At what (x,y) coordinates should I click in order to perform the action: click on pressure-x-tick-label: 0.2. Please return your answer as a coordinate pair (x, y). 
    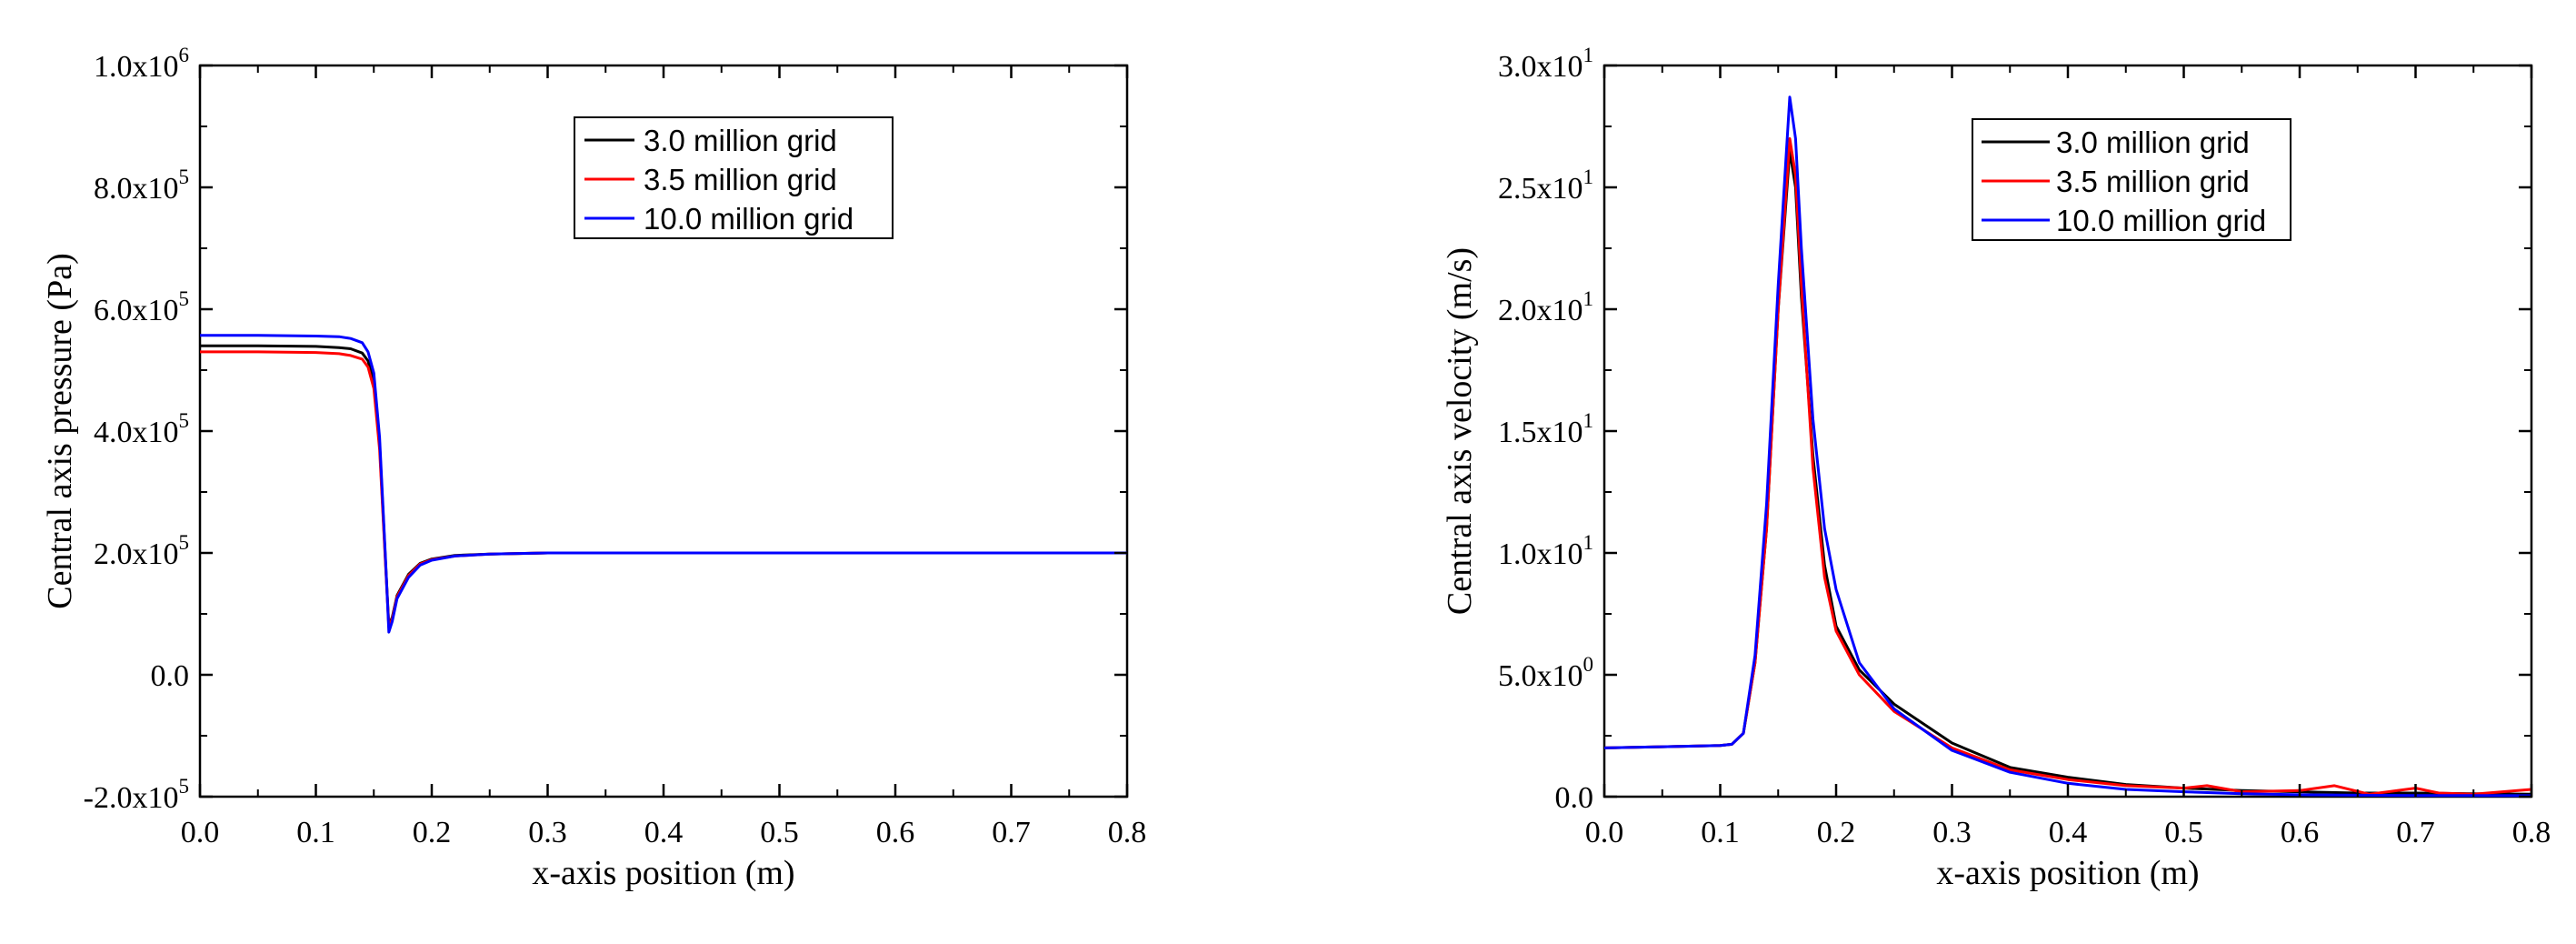
    Looking at the image, I should click on (432, 832).